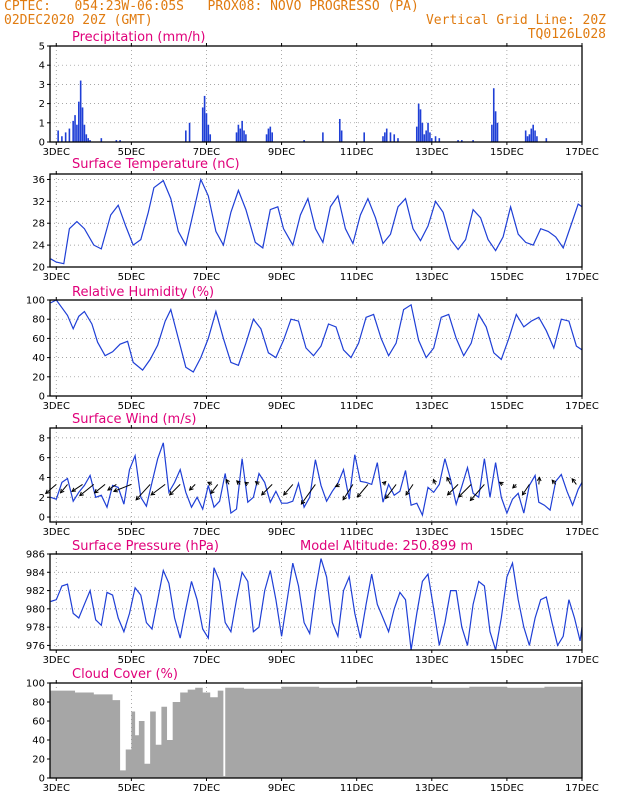 The height and width of the screenshot is (800, 618). What do you see at coordinates (156, 164) in the screenshot?
I see `panel-title: Surface Temperature (nC)` at bounding box center [156, 164].